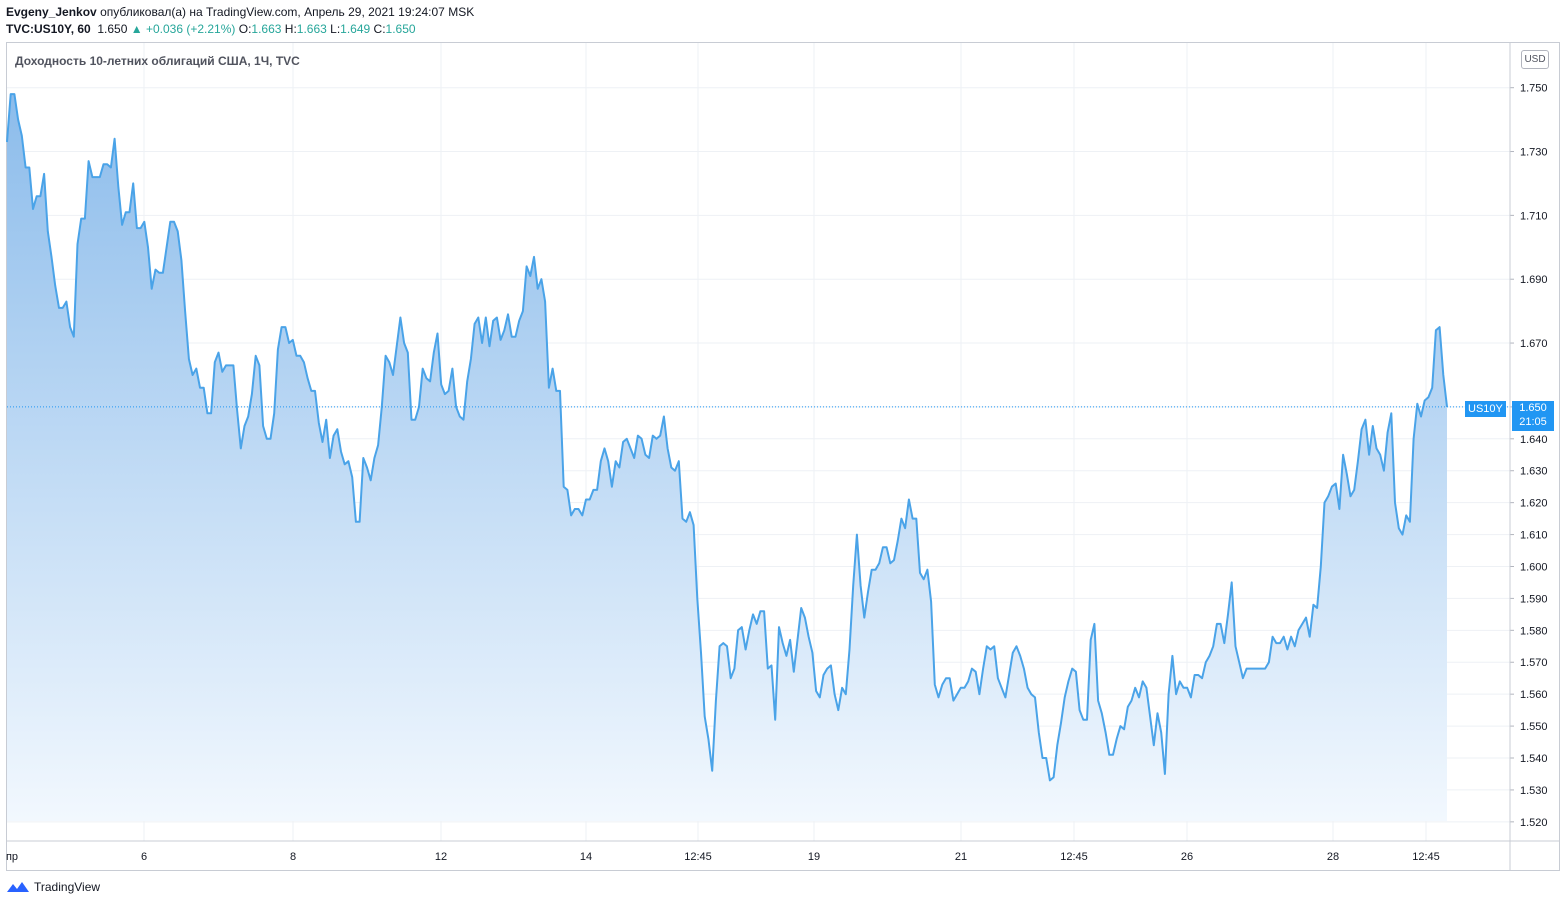 The image size is (1567, 907). I want to click on y-tick-label: 1.570, so click(1534, 663).